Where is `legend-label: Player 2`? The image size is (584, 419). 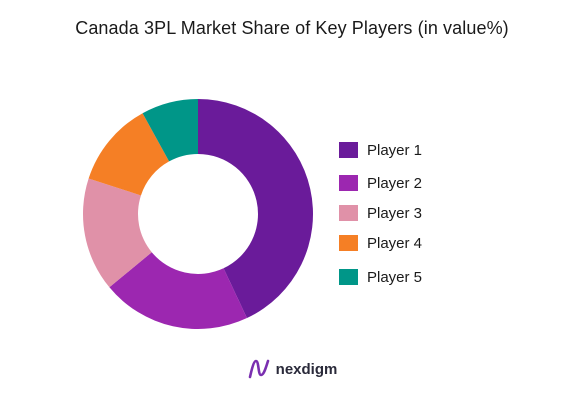
legend-label: Player 2 is located at coordinates (395, 183).